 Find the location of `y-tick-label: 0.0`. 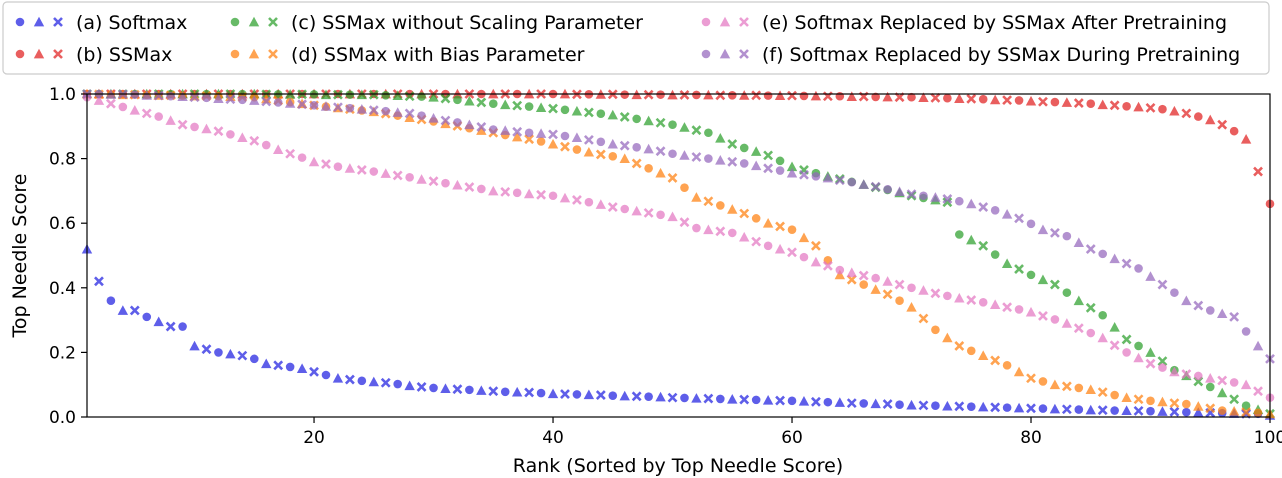

y-tick-label: 0.0 is located at coordinates (62, 418).